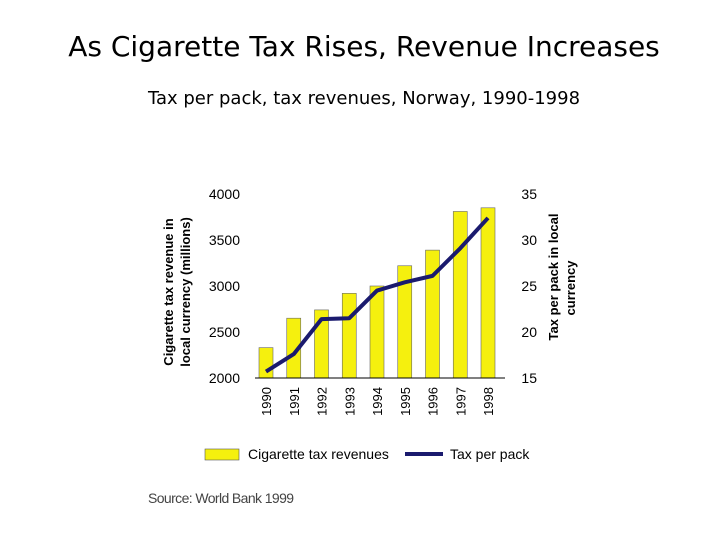  Describe the element at coordinates (529, 240) in the screenshot. I see `right-tick-label: 30` at that location.